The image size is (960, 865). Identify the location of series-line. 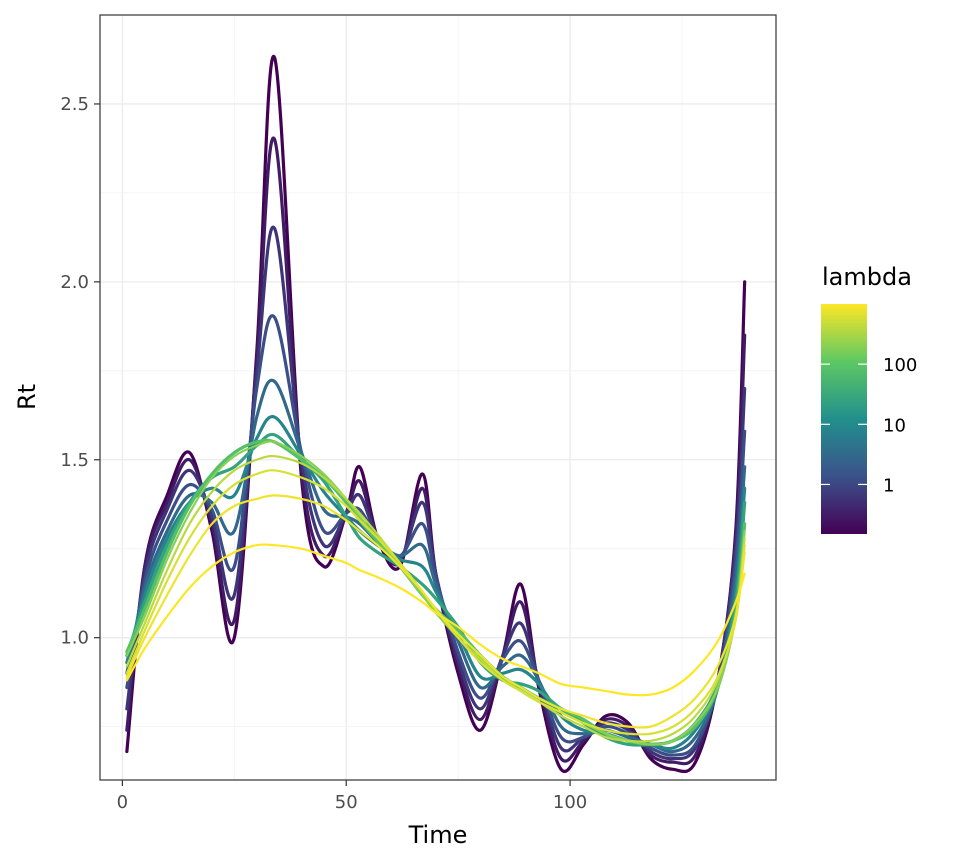
(435, 620).